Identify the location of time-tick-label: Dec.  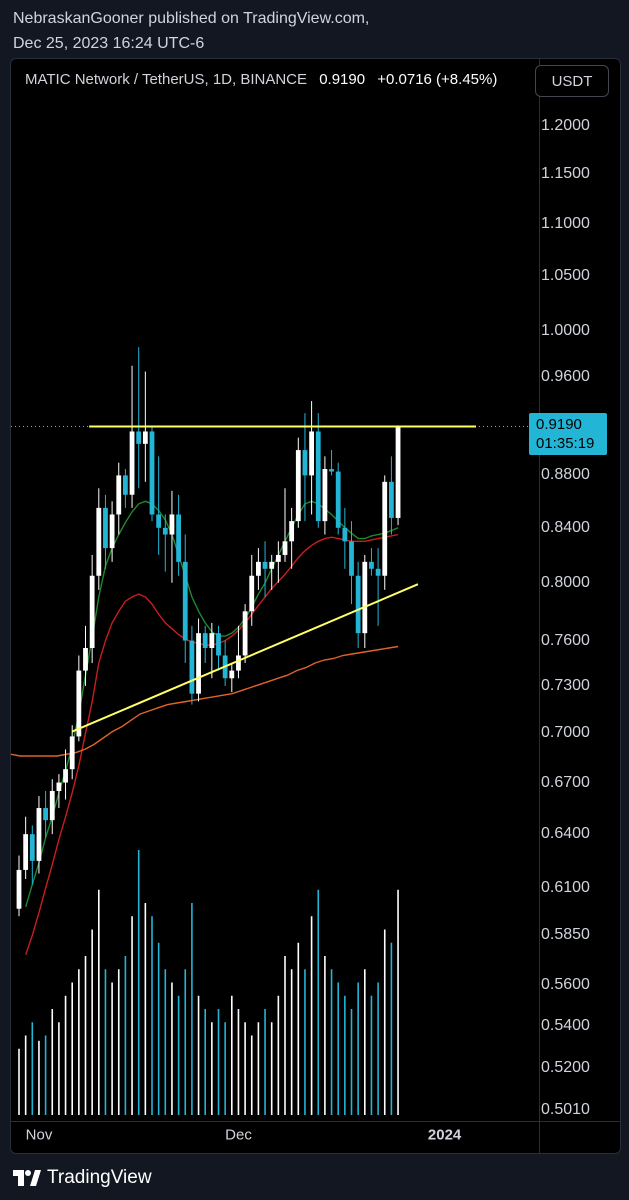
(238, 1135).